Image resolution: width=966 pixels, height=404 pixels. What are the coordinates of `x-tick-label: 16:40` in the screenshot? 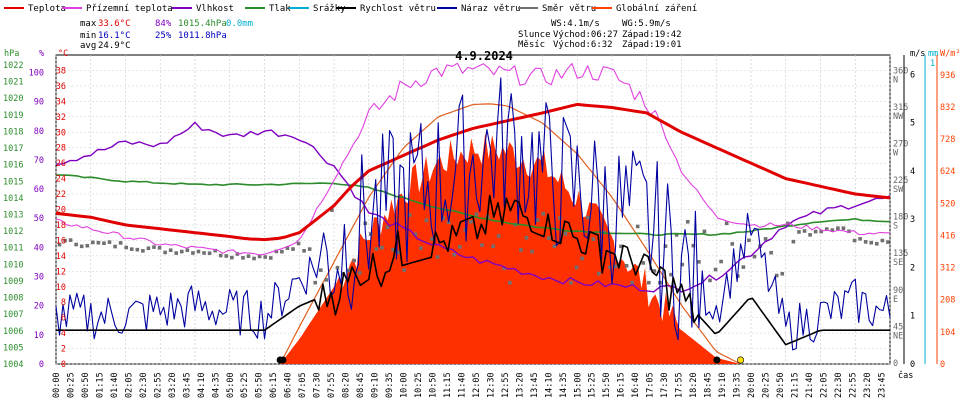 It's located at (636, 385).